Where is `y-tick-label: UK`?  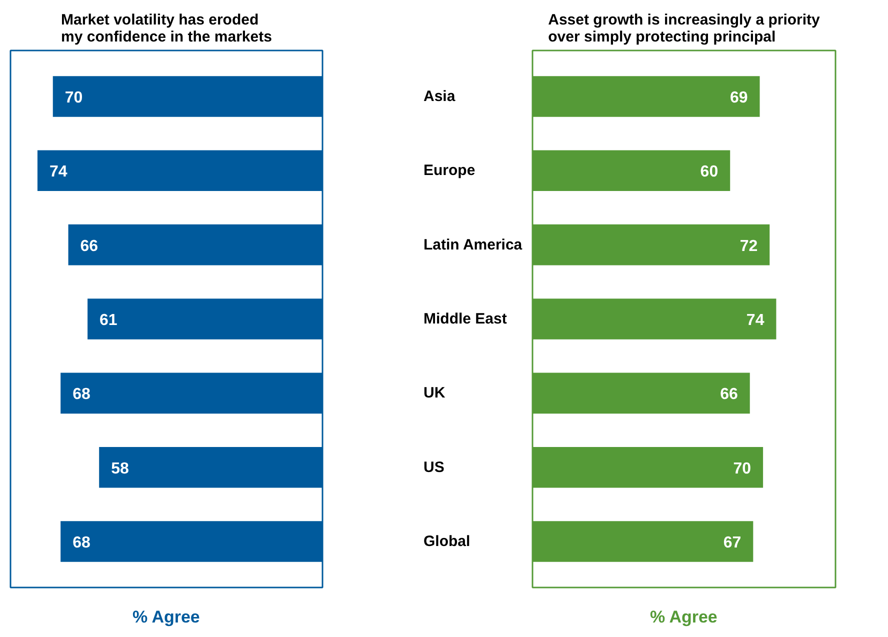 y-tick-label: UK is located at coordinates (435, 393).